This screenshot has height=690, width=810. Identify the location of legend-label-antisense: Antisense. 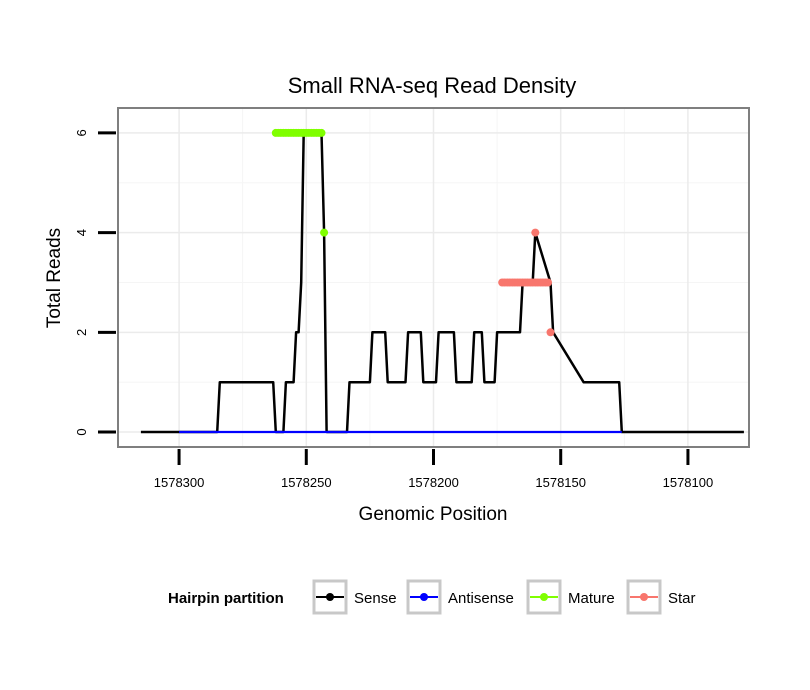
(481, 598).